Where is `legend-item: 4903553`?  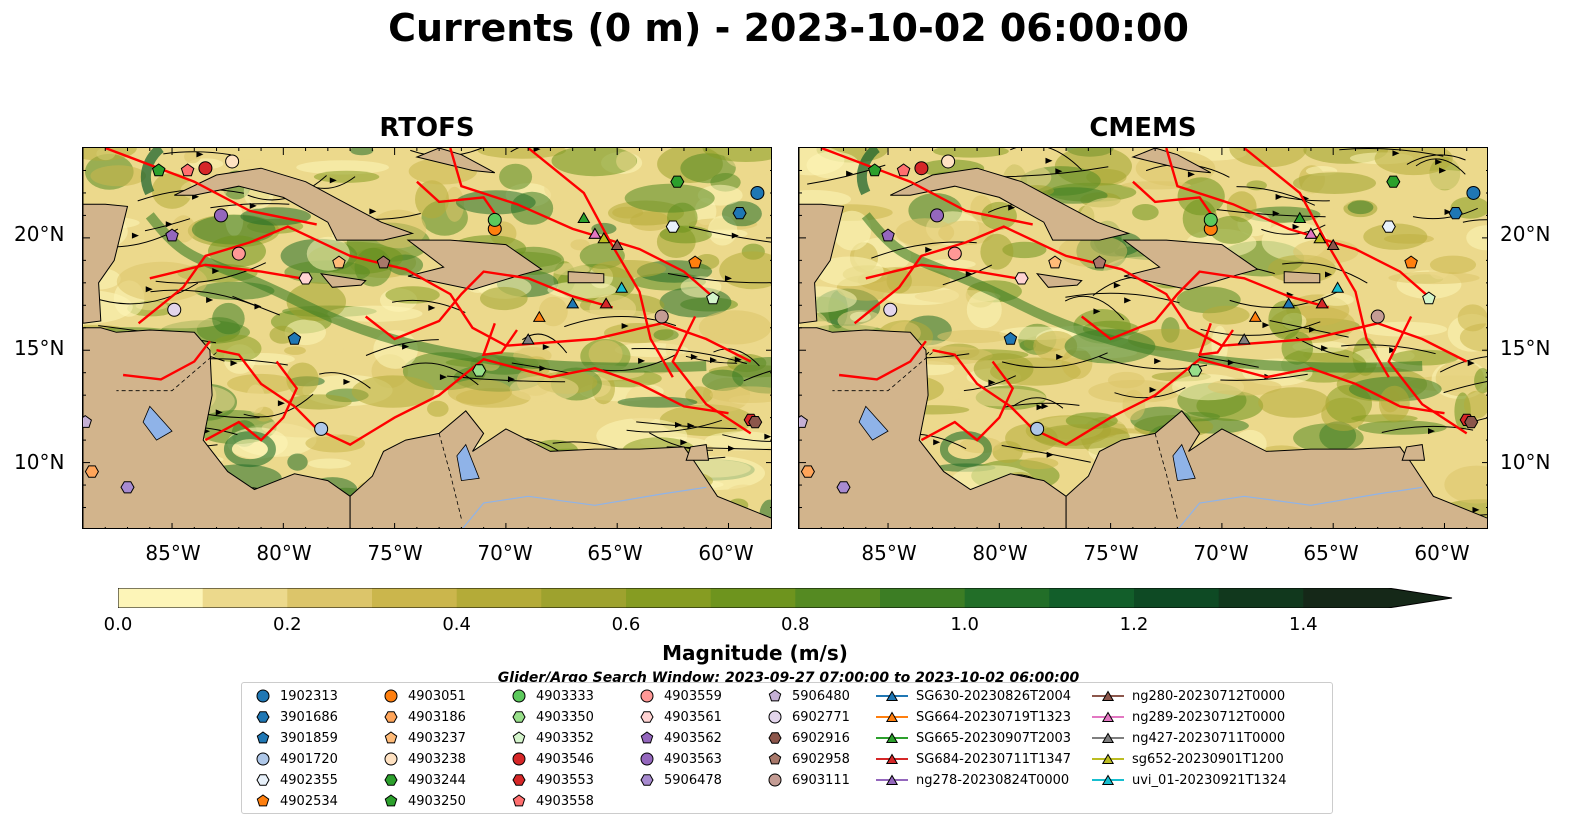
legend-item: 4903553 is located at coordinates (552, 780).